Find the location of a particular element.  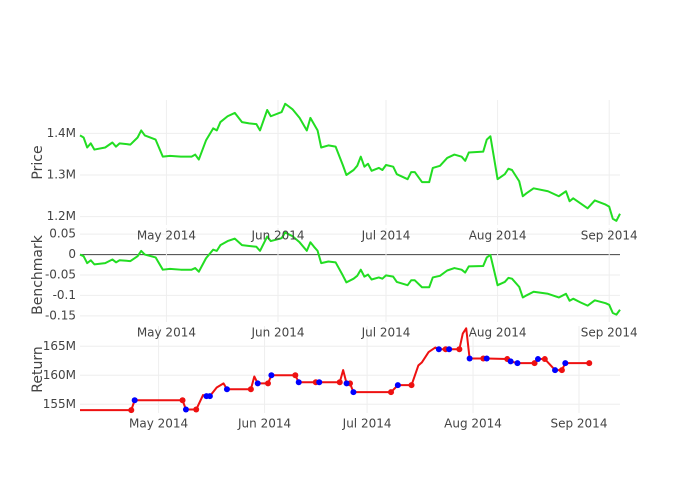

y-tick-label: 165M is located at coordinates (59, 346).